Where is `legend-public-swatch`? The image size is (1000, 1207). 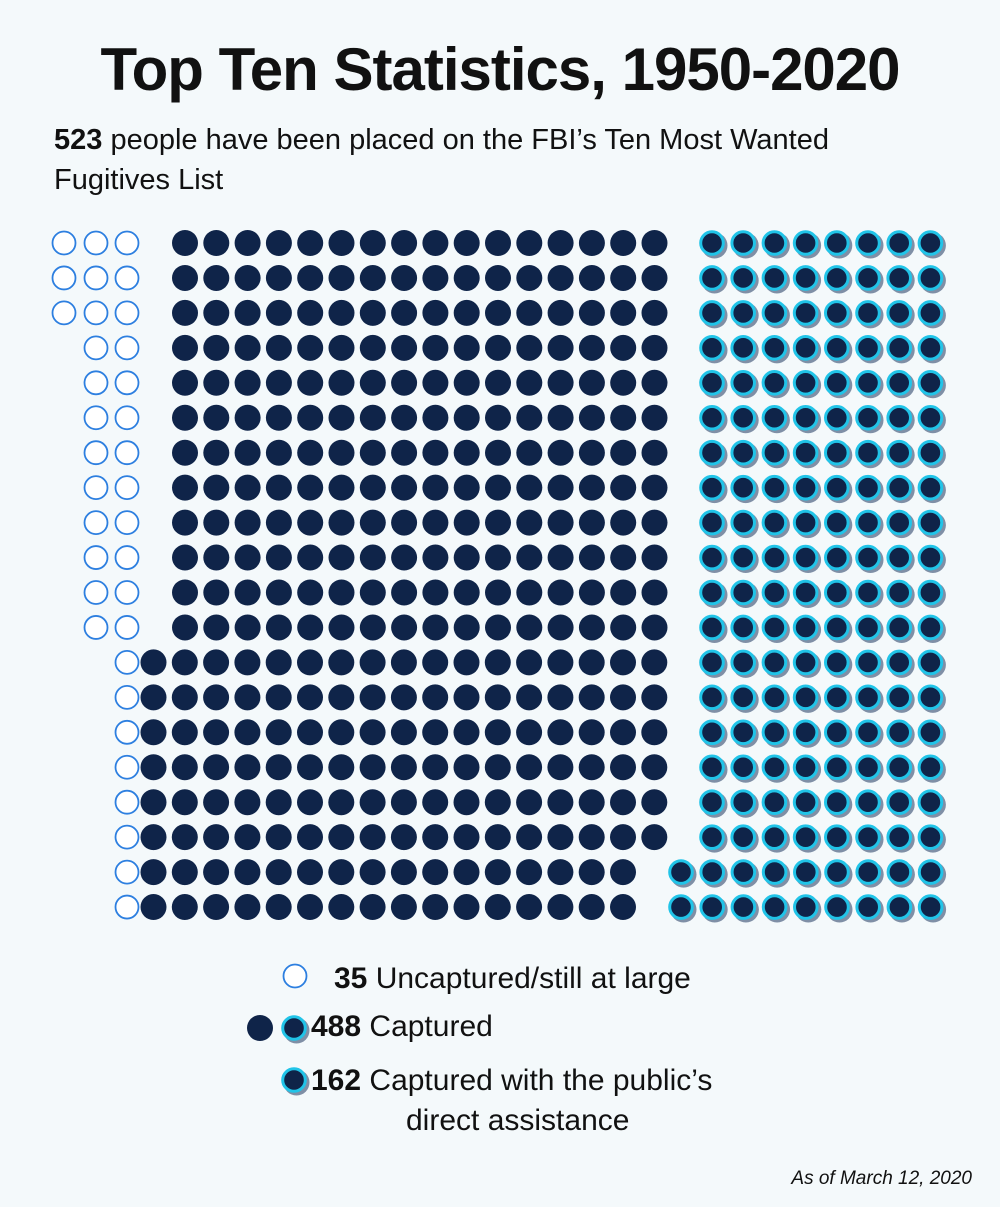 legend-public-swatch is located at coordinates (295, 1081).